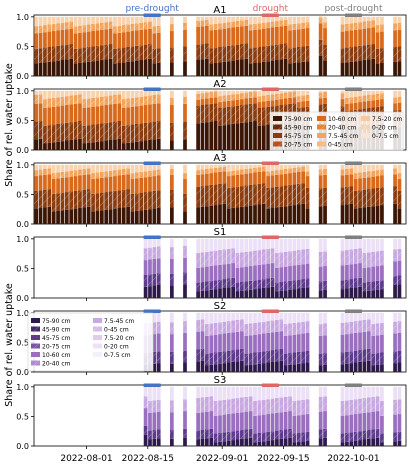 The height and width of the screenshot is (468, 410). I want to click on legend-label: 75-90 cm, so click(298, 119).